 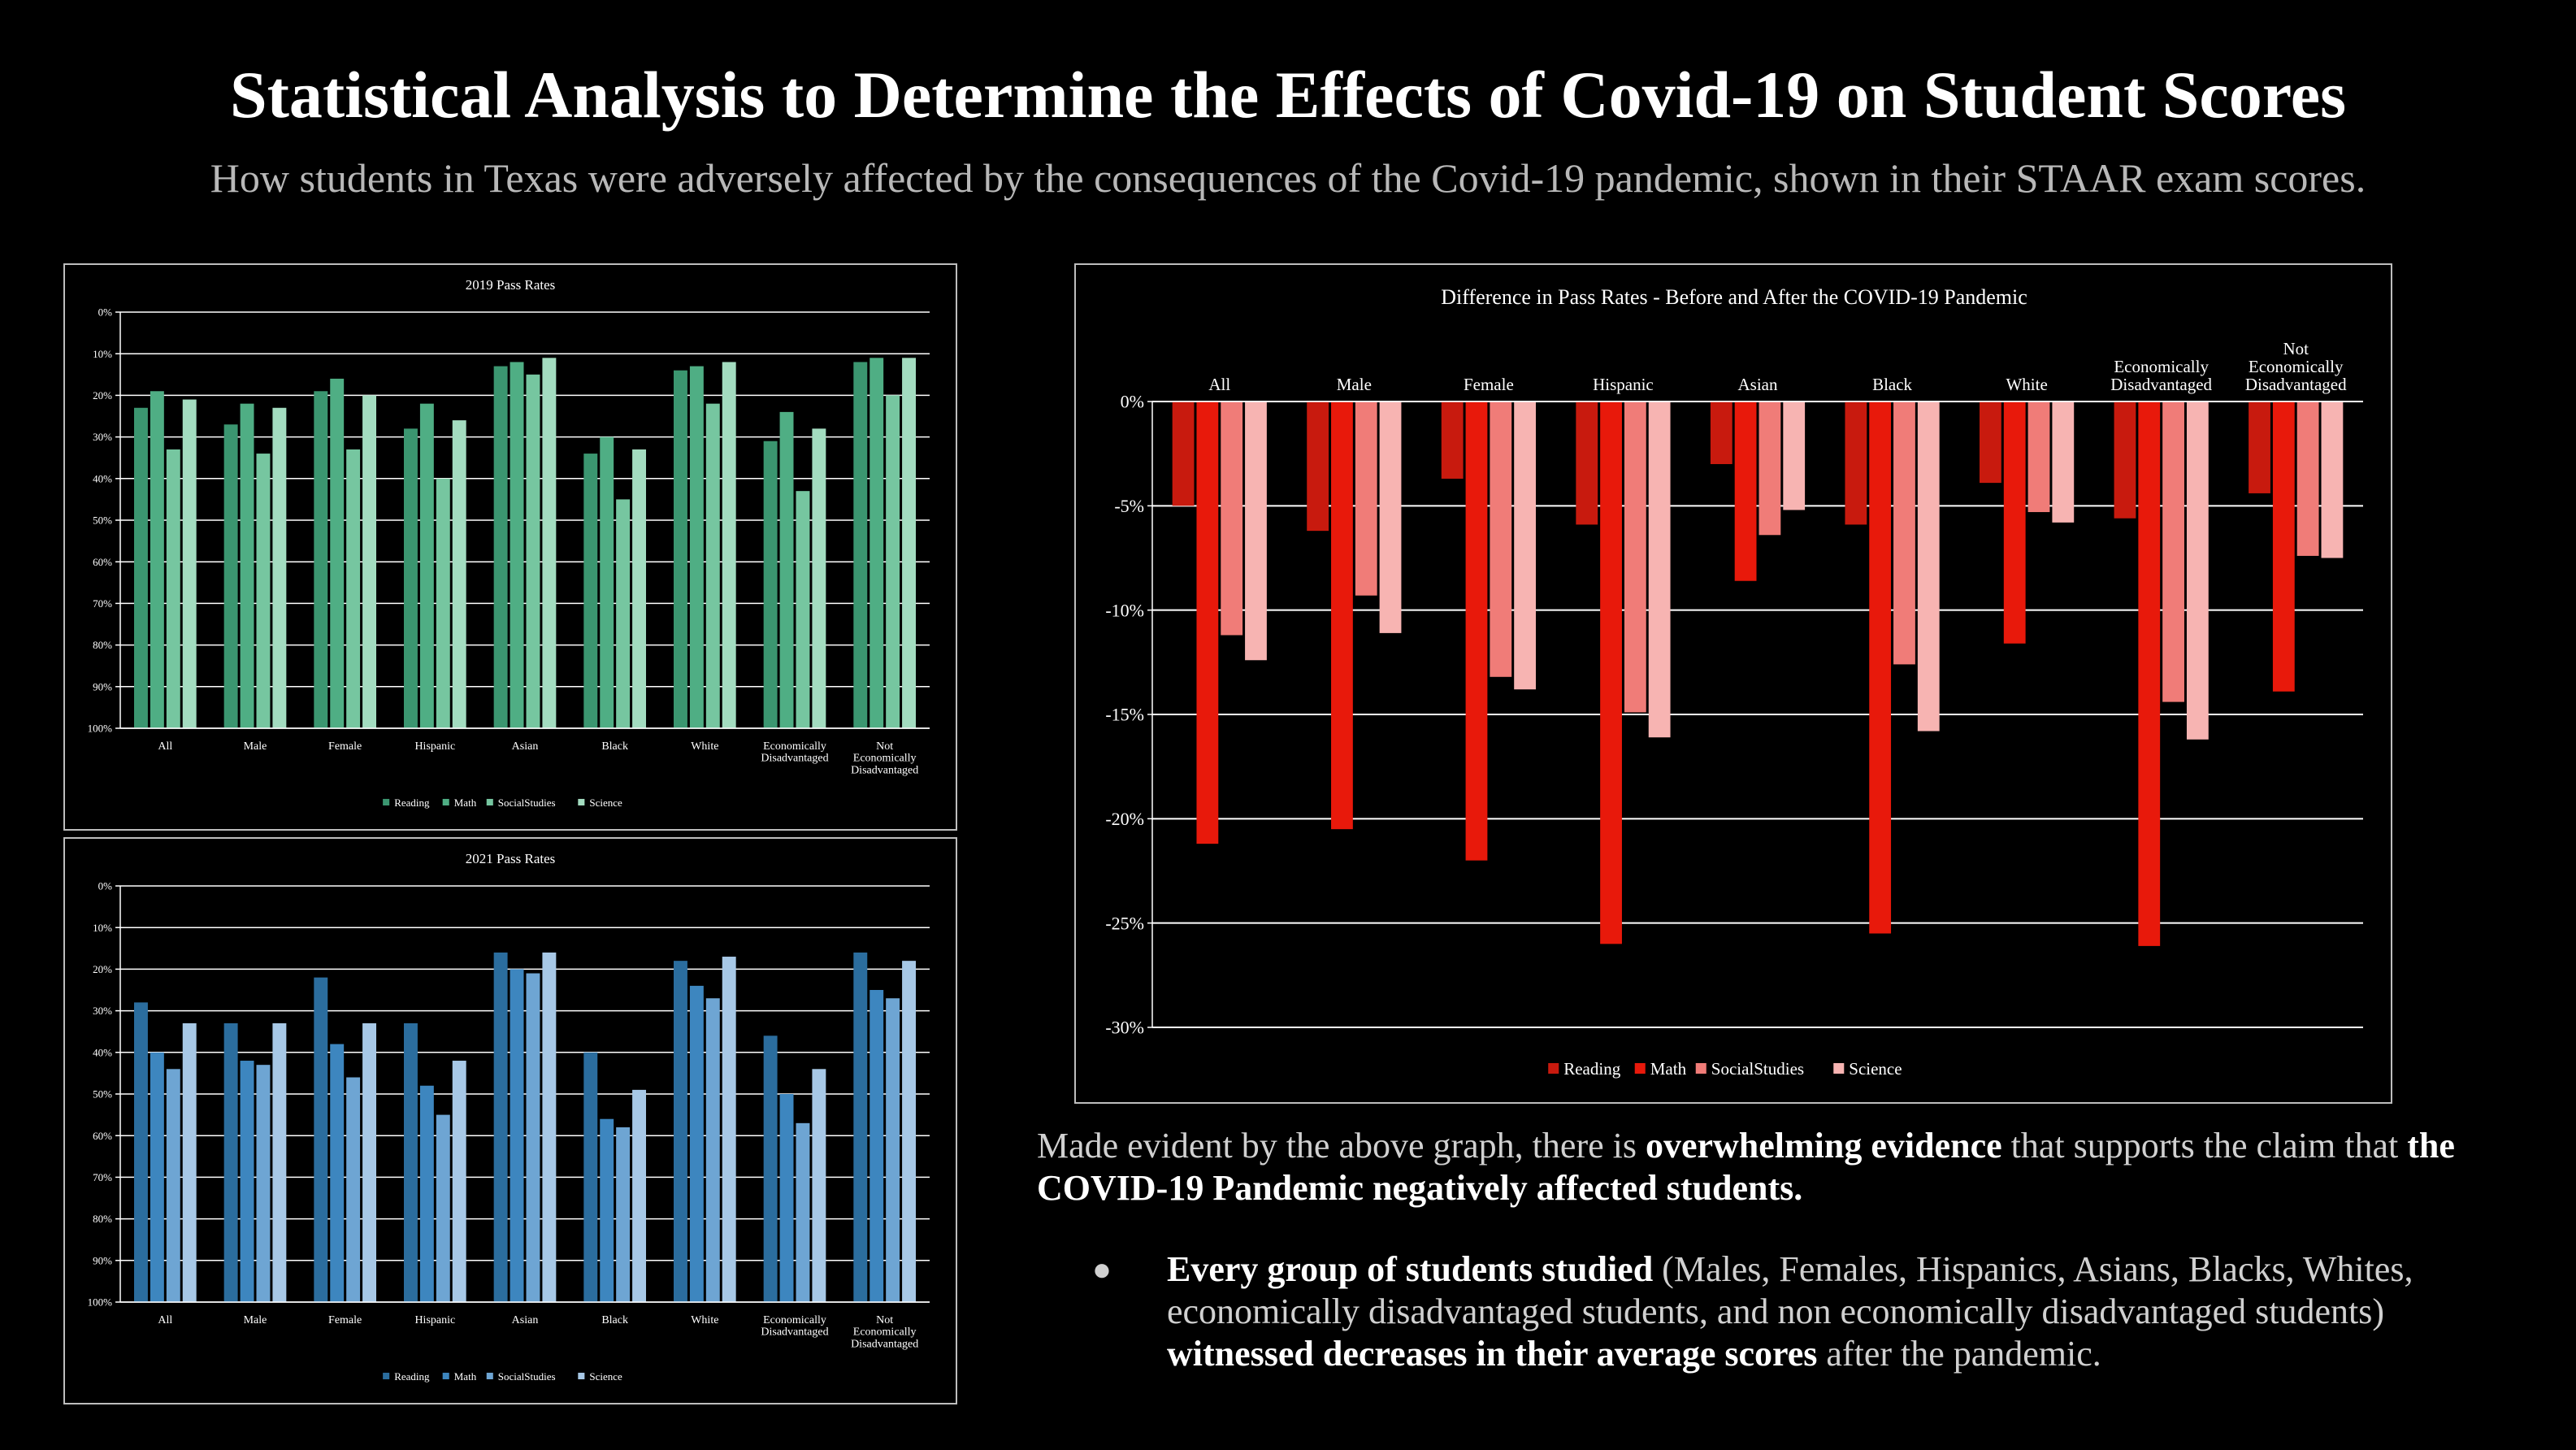 I want to click on x-category-label: Economically Disadvantaged, so click(x=2161, y=375).